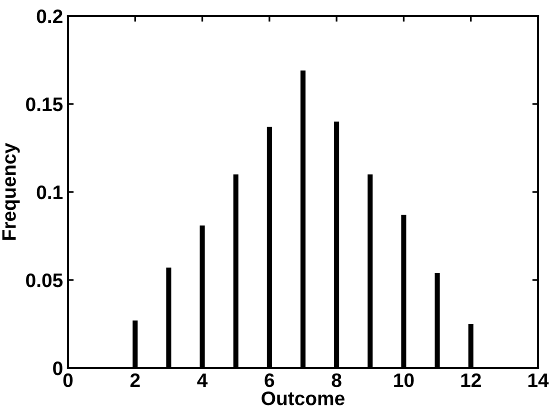  Describe the element at coordinates (49, 16) in the screenshot. I see `y-tick-label: 0.2` at that location.